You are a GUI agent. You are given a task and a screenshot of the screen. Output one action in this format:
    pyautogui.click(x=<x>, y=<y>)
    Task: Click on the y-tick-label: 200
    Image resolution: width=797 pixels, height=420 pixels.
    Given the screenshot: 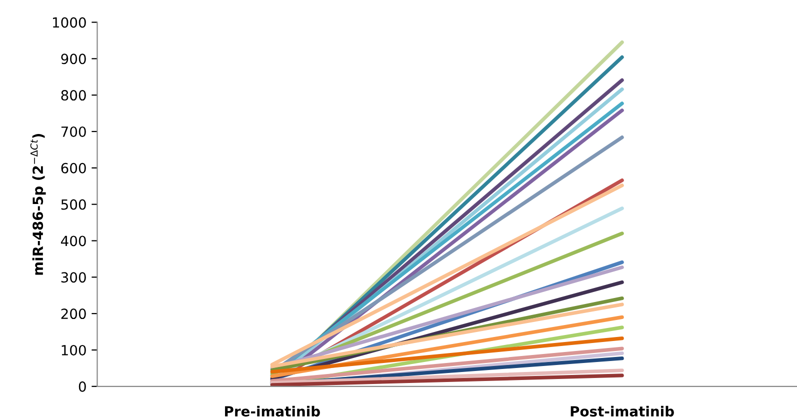 What is the action you would take?
    pyautogui.click(x=73, y=314)
    